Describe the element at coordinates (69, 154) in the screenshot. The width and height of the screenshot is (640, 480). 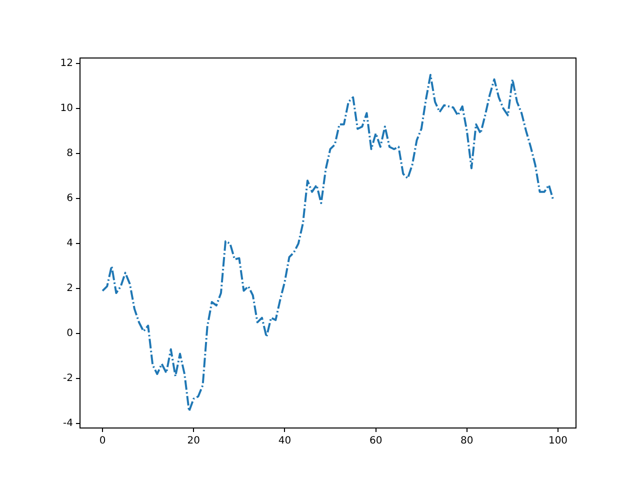
I see `y-tick-label: 8` at that location.